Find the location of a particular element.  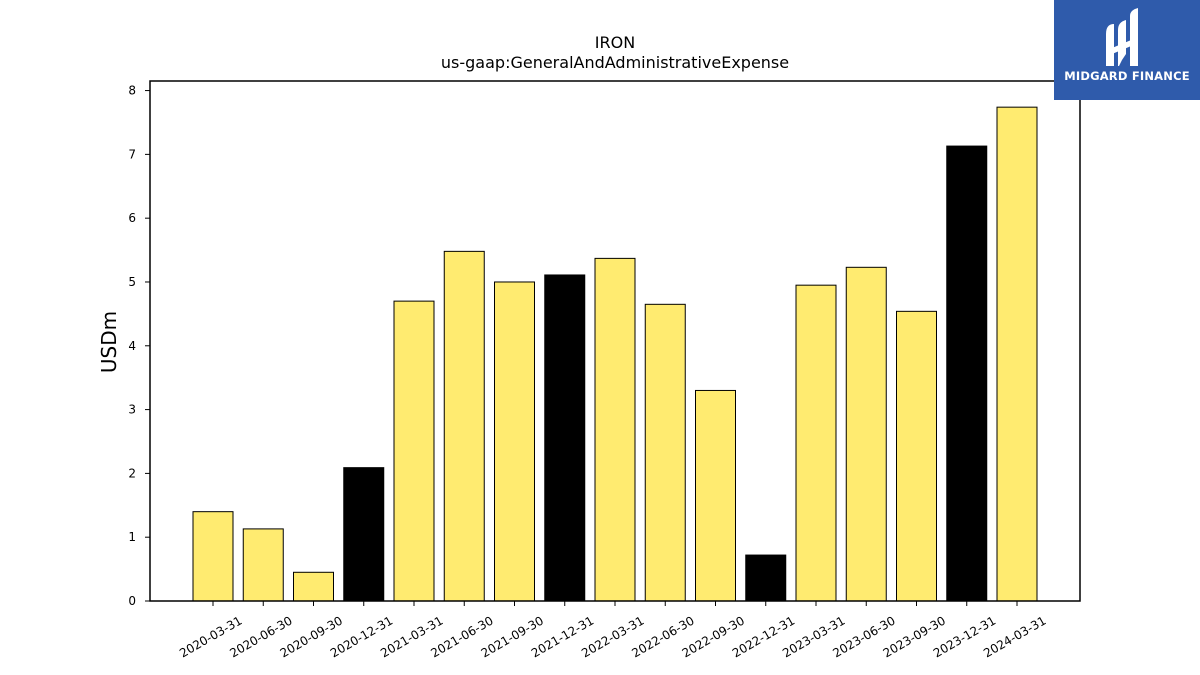

chart-title: IRON is located at coordinates (615, 42).